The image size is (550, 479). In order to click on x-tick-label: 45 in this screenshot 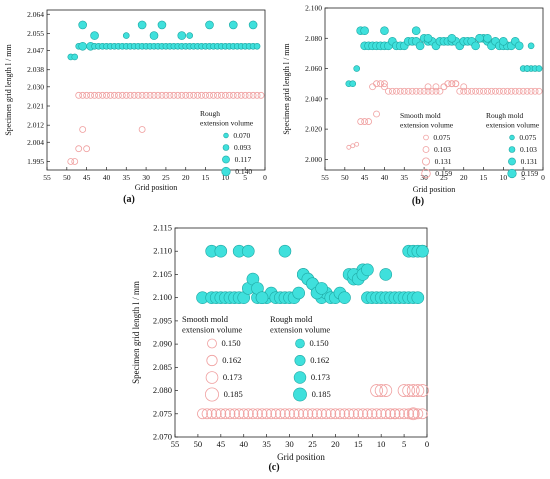, I will do `click(221, 444)`.